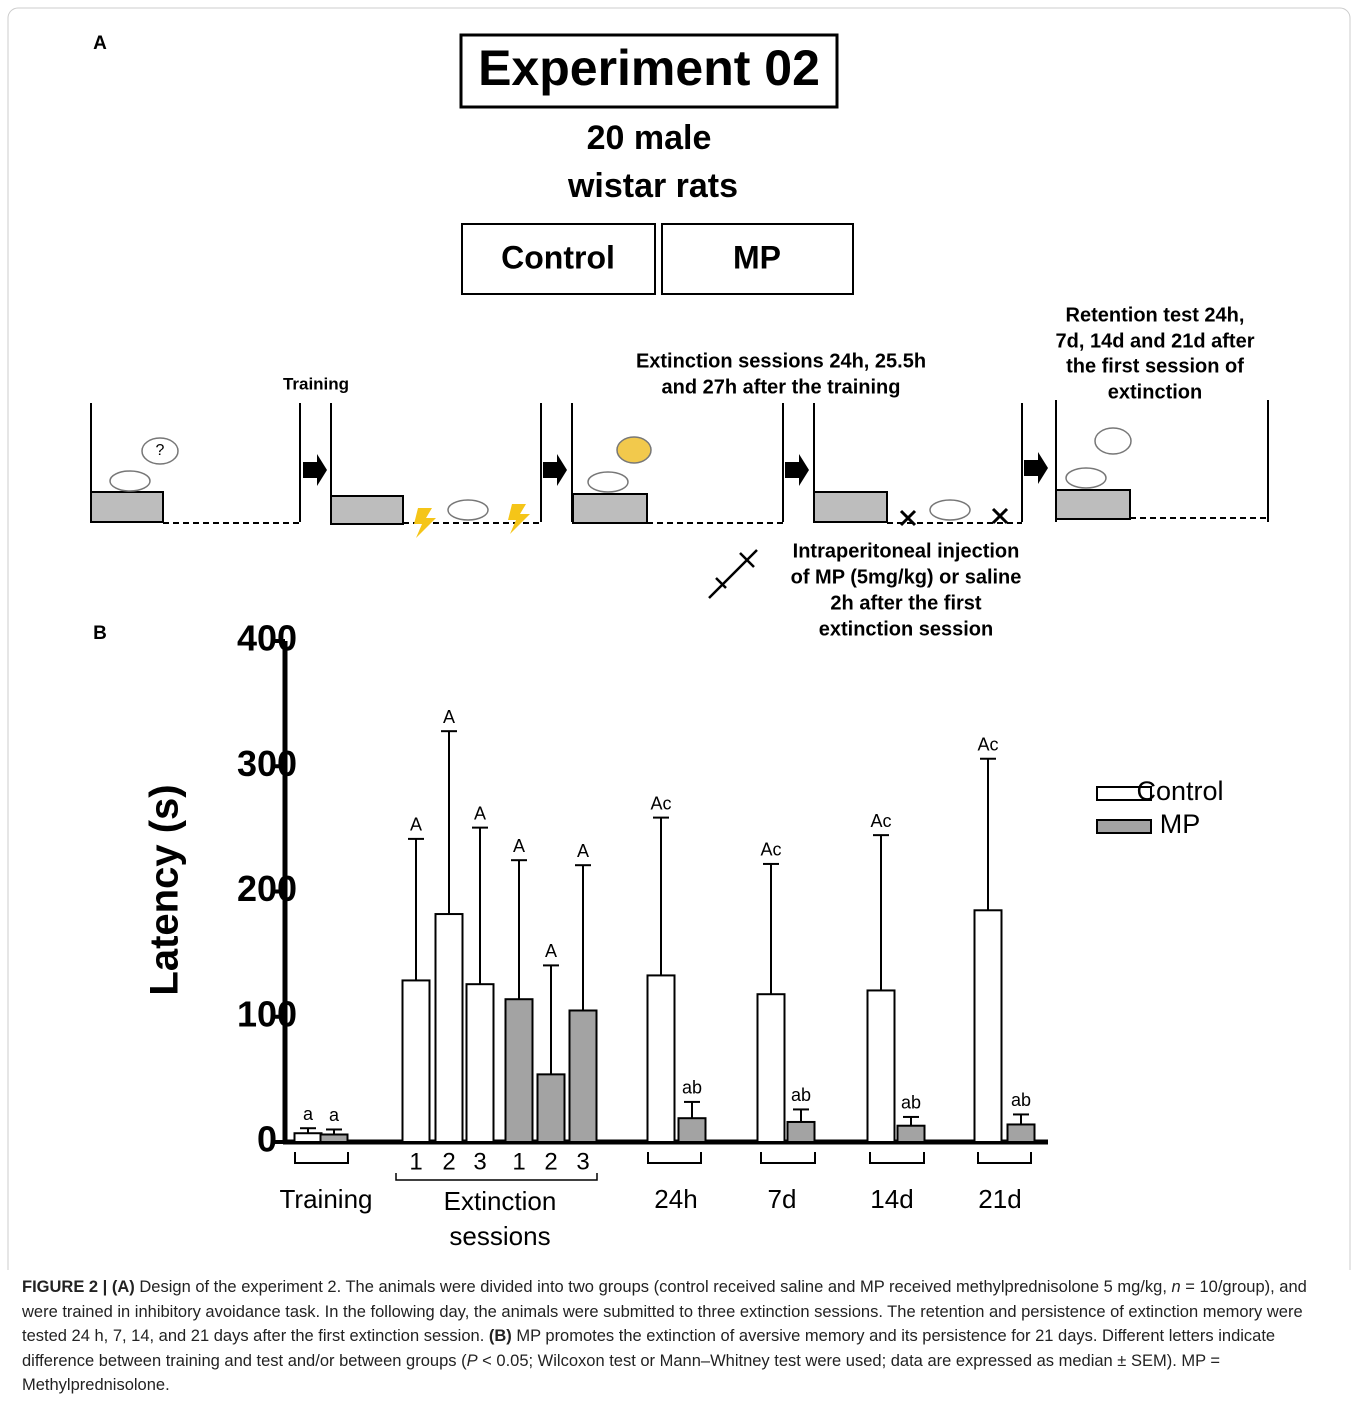 The image size is (1358, 1415). Describe the element at coordinates (610, 507) in the screenshot. I see `platforms` at that location.